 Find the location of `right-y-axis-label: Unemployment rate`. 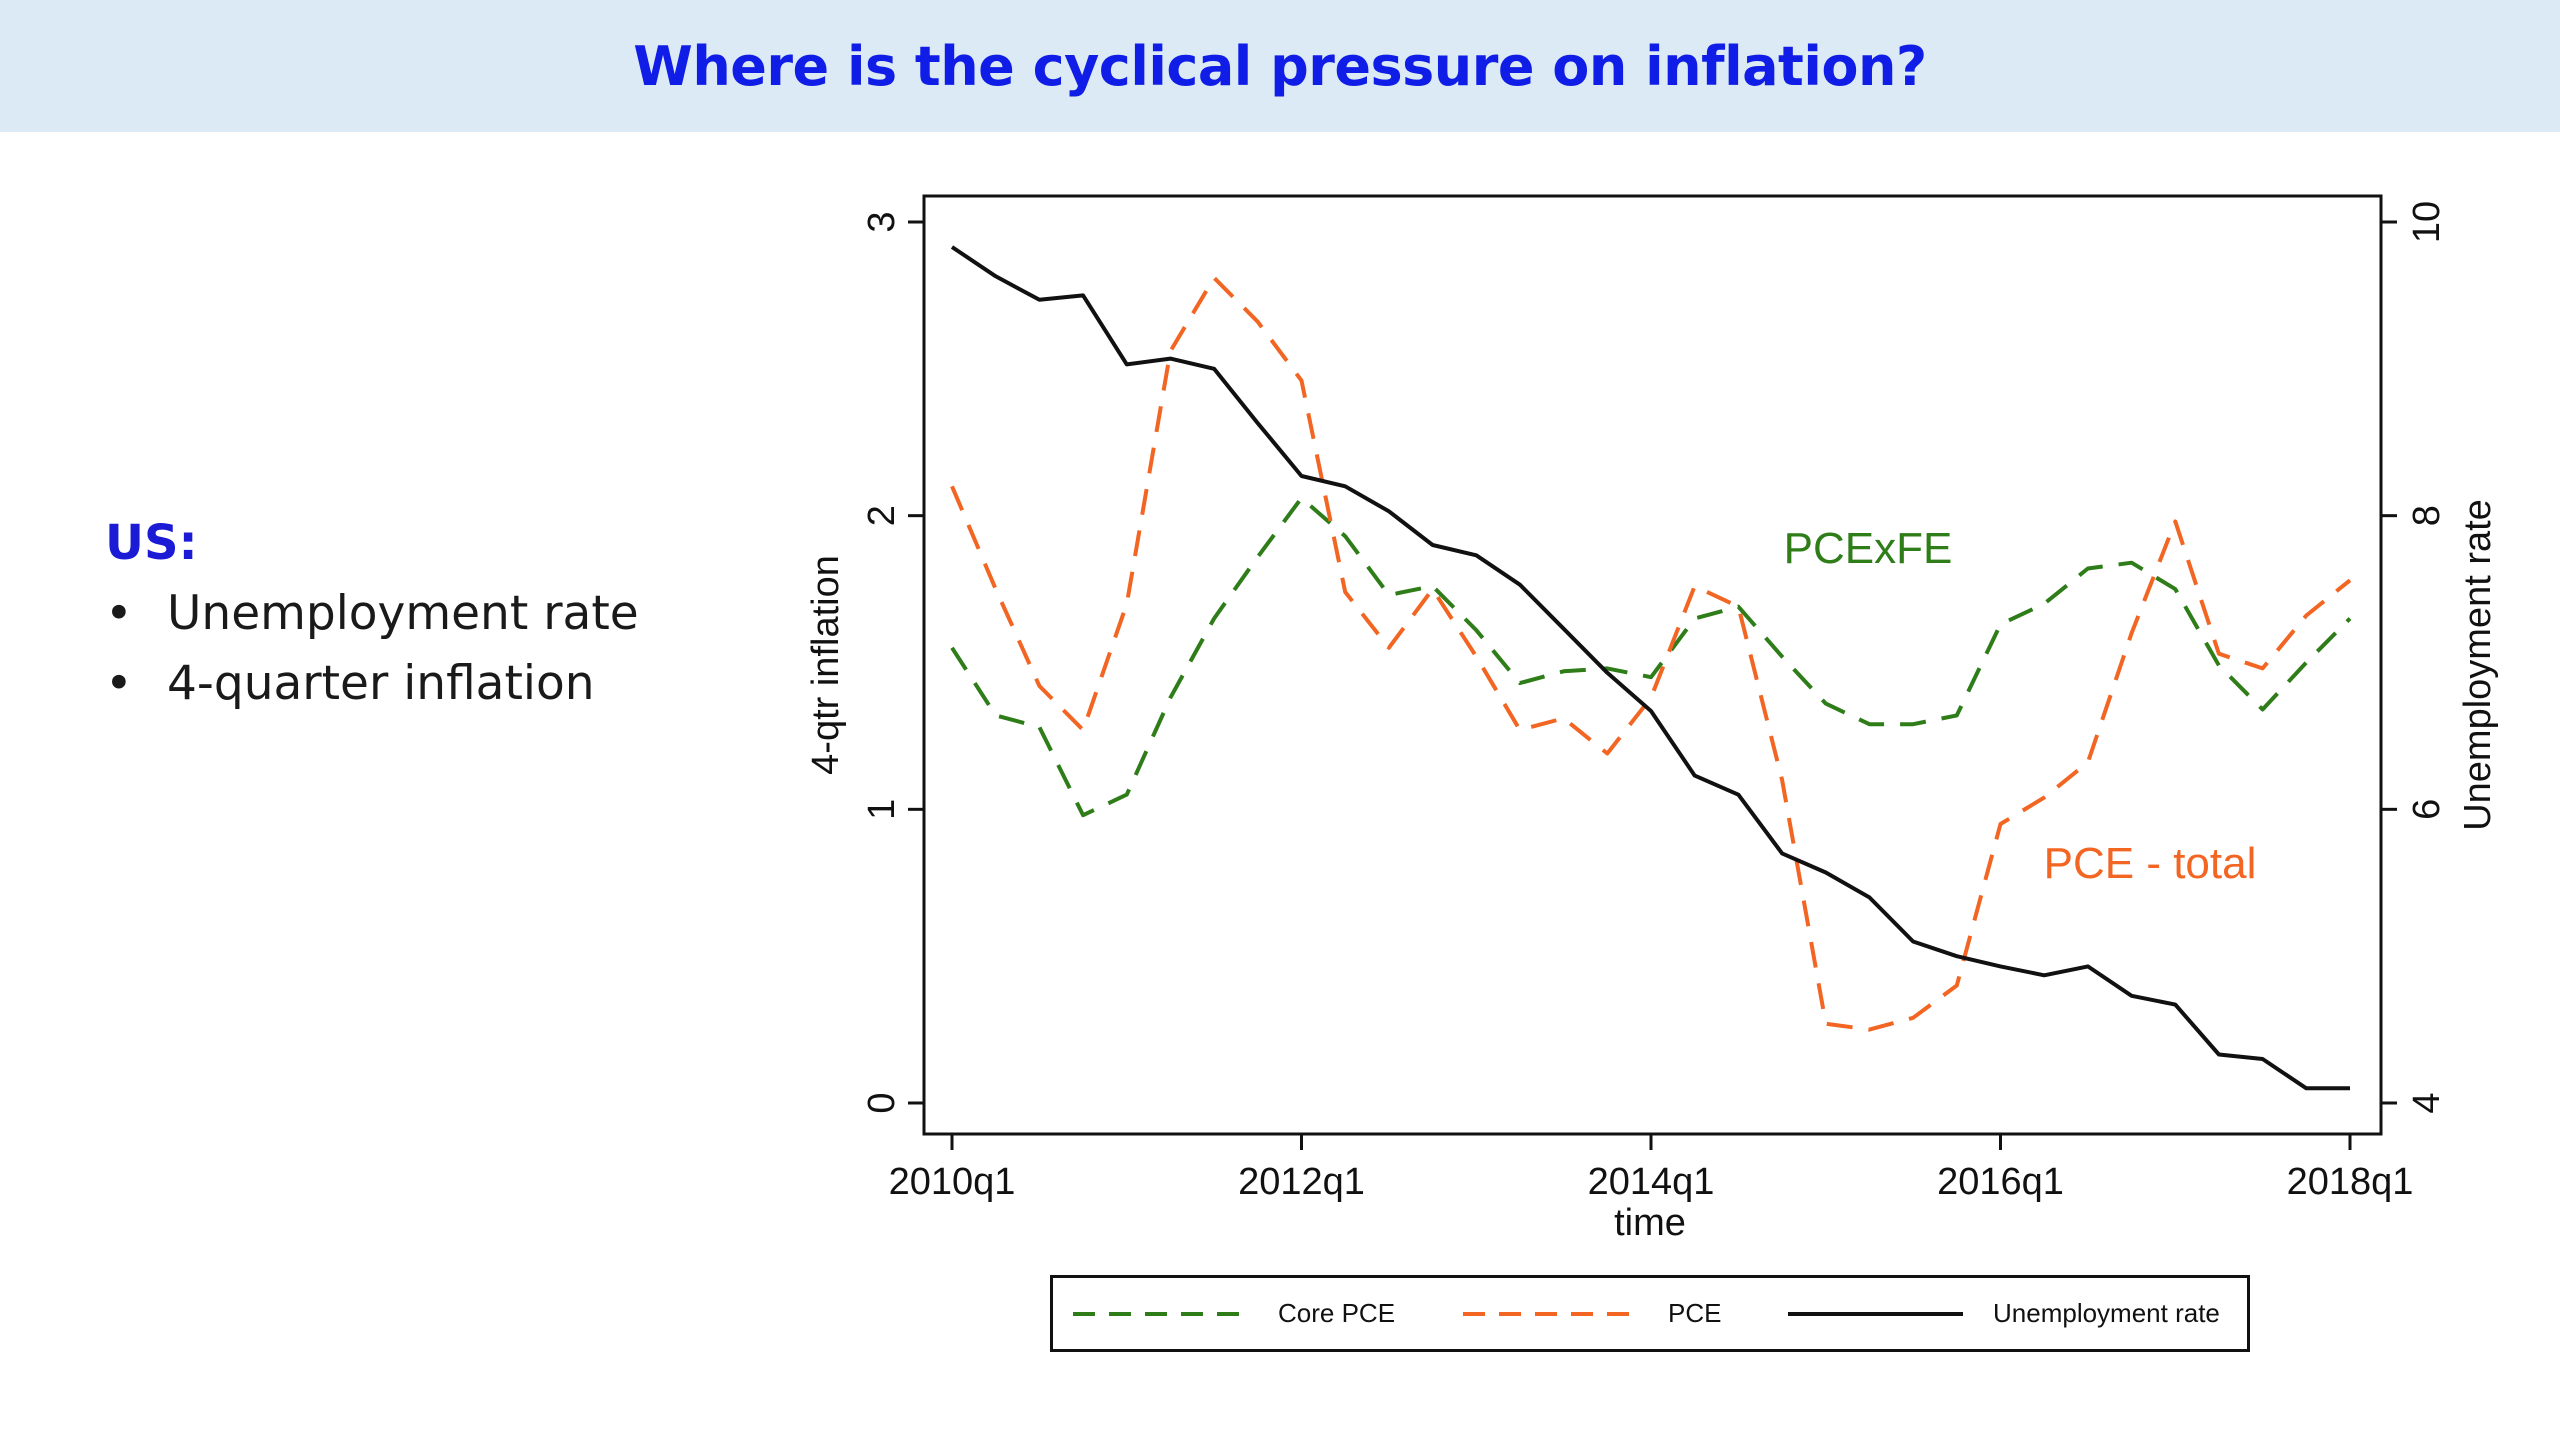

right-y-axis-label: Unemployment rate is located at coordinates (2478, 665).